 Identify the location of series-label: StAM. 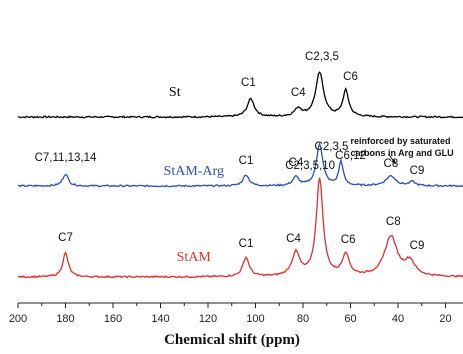
(194, 257).